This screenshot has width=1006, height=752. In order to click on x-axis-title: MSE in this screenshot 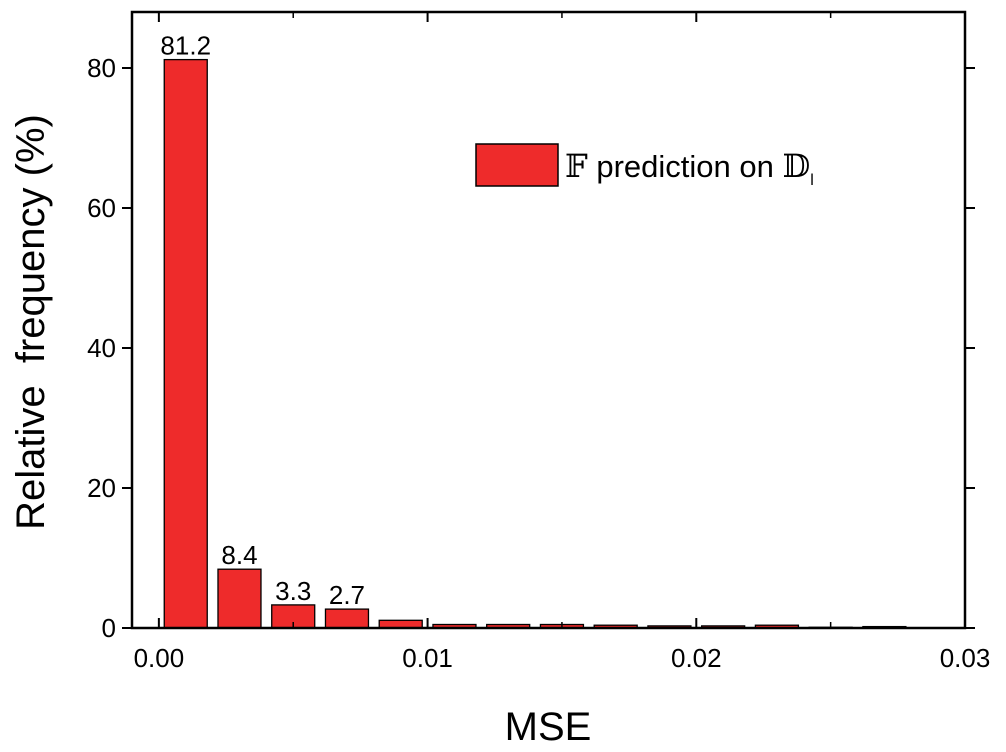, I will do `click(548, 727)`.